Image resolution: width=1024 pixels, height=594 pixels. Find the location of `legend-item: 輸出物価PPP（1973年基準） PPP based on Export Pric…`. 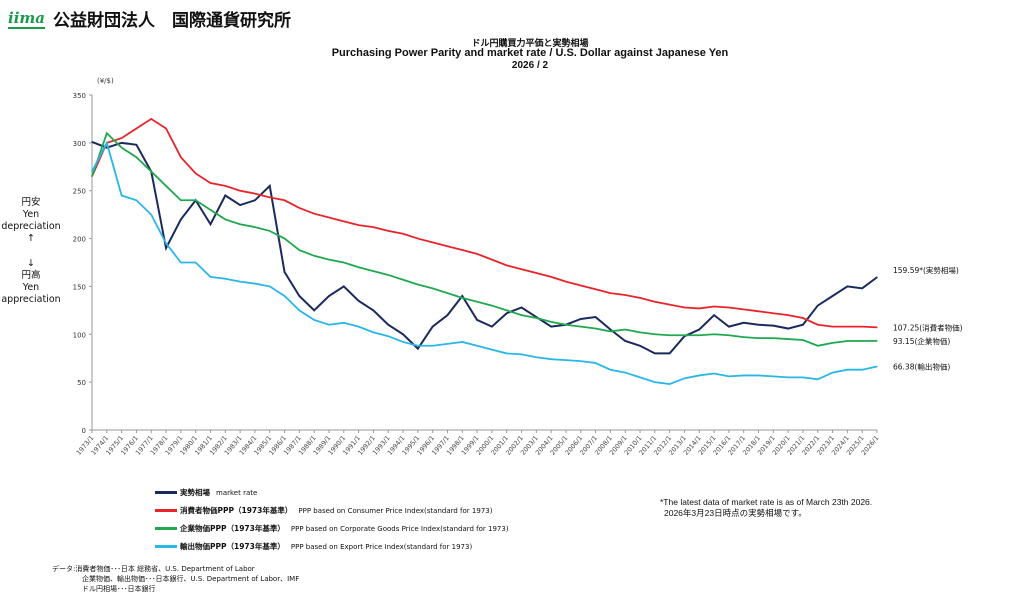

legend-item: 輸出物価PPP（1973年基準） PPP based on Export Pric… is located at coordinates (313, 546).